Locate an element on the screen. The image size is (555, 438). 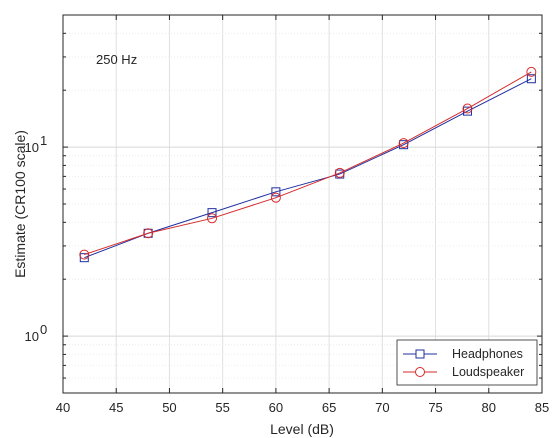
legend-marker-circle-icon is located at coordinates (420, 372).